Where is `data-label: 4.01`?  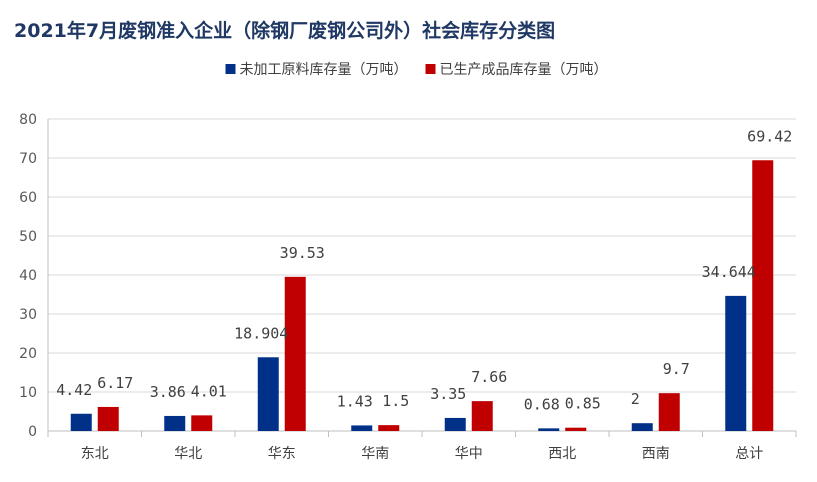 data-label: 4.01 is located at coordinates (209, 391).